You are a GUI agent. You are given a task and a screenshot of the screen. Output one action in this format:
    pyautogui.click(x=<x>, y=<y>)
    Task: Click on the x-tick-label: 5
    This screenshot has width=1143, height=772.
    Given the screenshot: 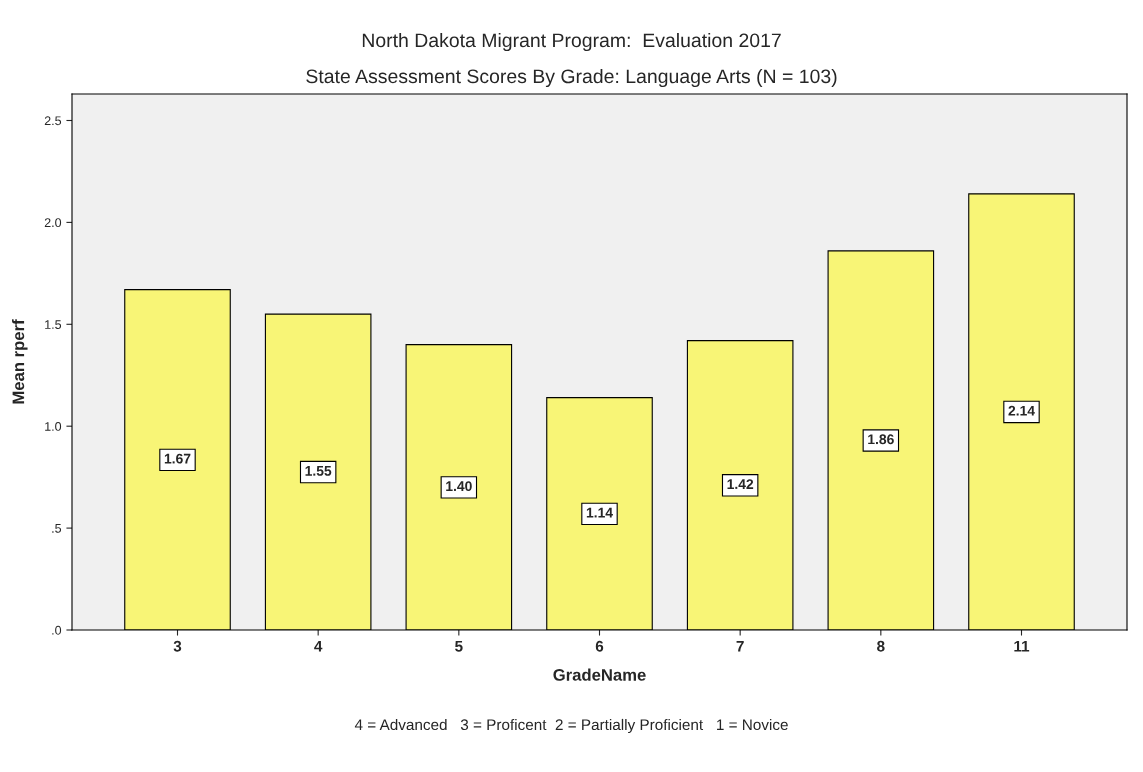 What is the action you would take?
    pyautogui.click(x=459, y=646)
    